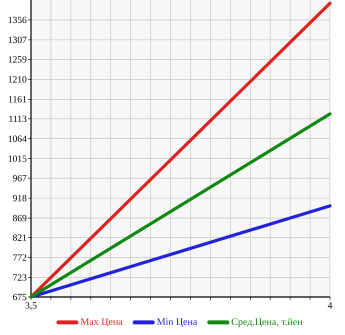 This screenshot has height=335, width=345. What do you see at coordinates (19, 297) in the screenshot?
I see `y-tick-label: 675` at bounding box center [19, 297].